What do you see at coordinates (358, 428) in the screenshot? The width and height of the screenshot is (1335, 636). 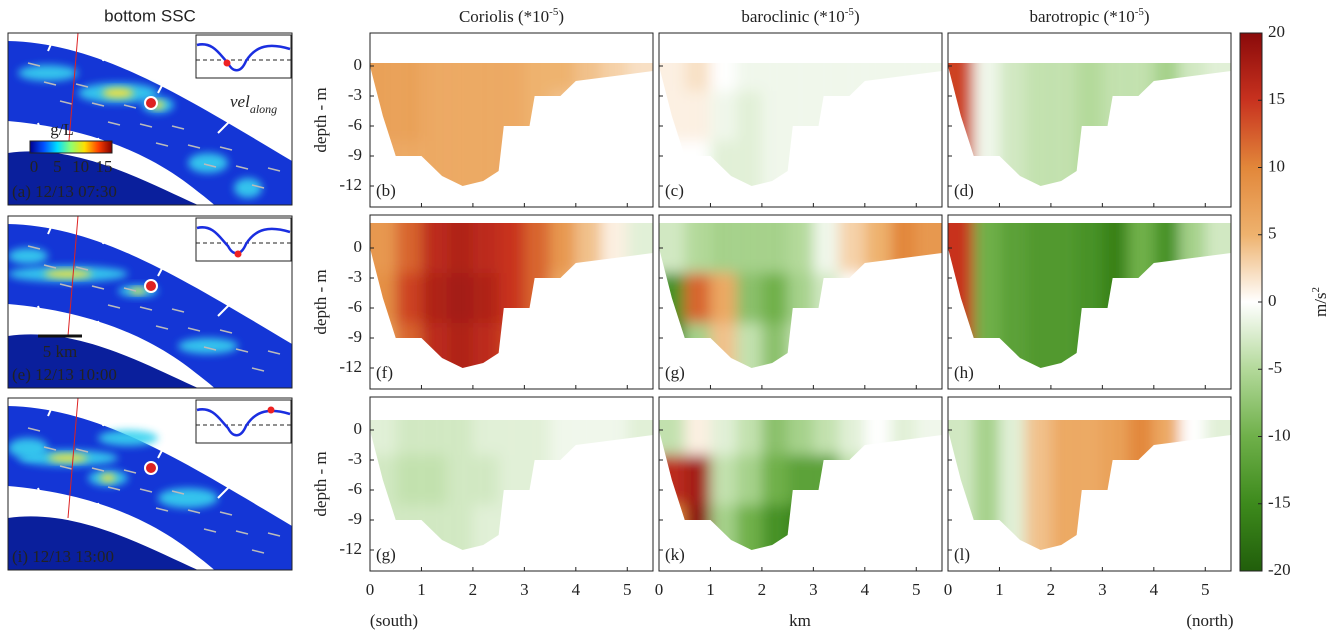 I see `y-tick-label: 0` at bounding box center [358, 428].